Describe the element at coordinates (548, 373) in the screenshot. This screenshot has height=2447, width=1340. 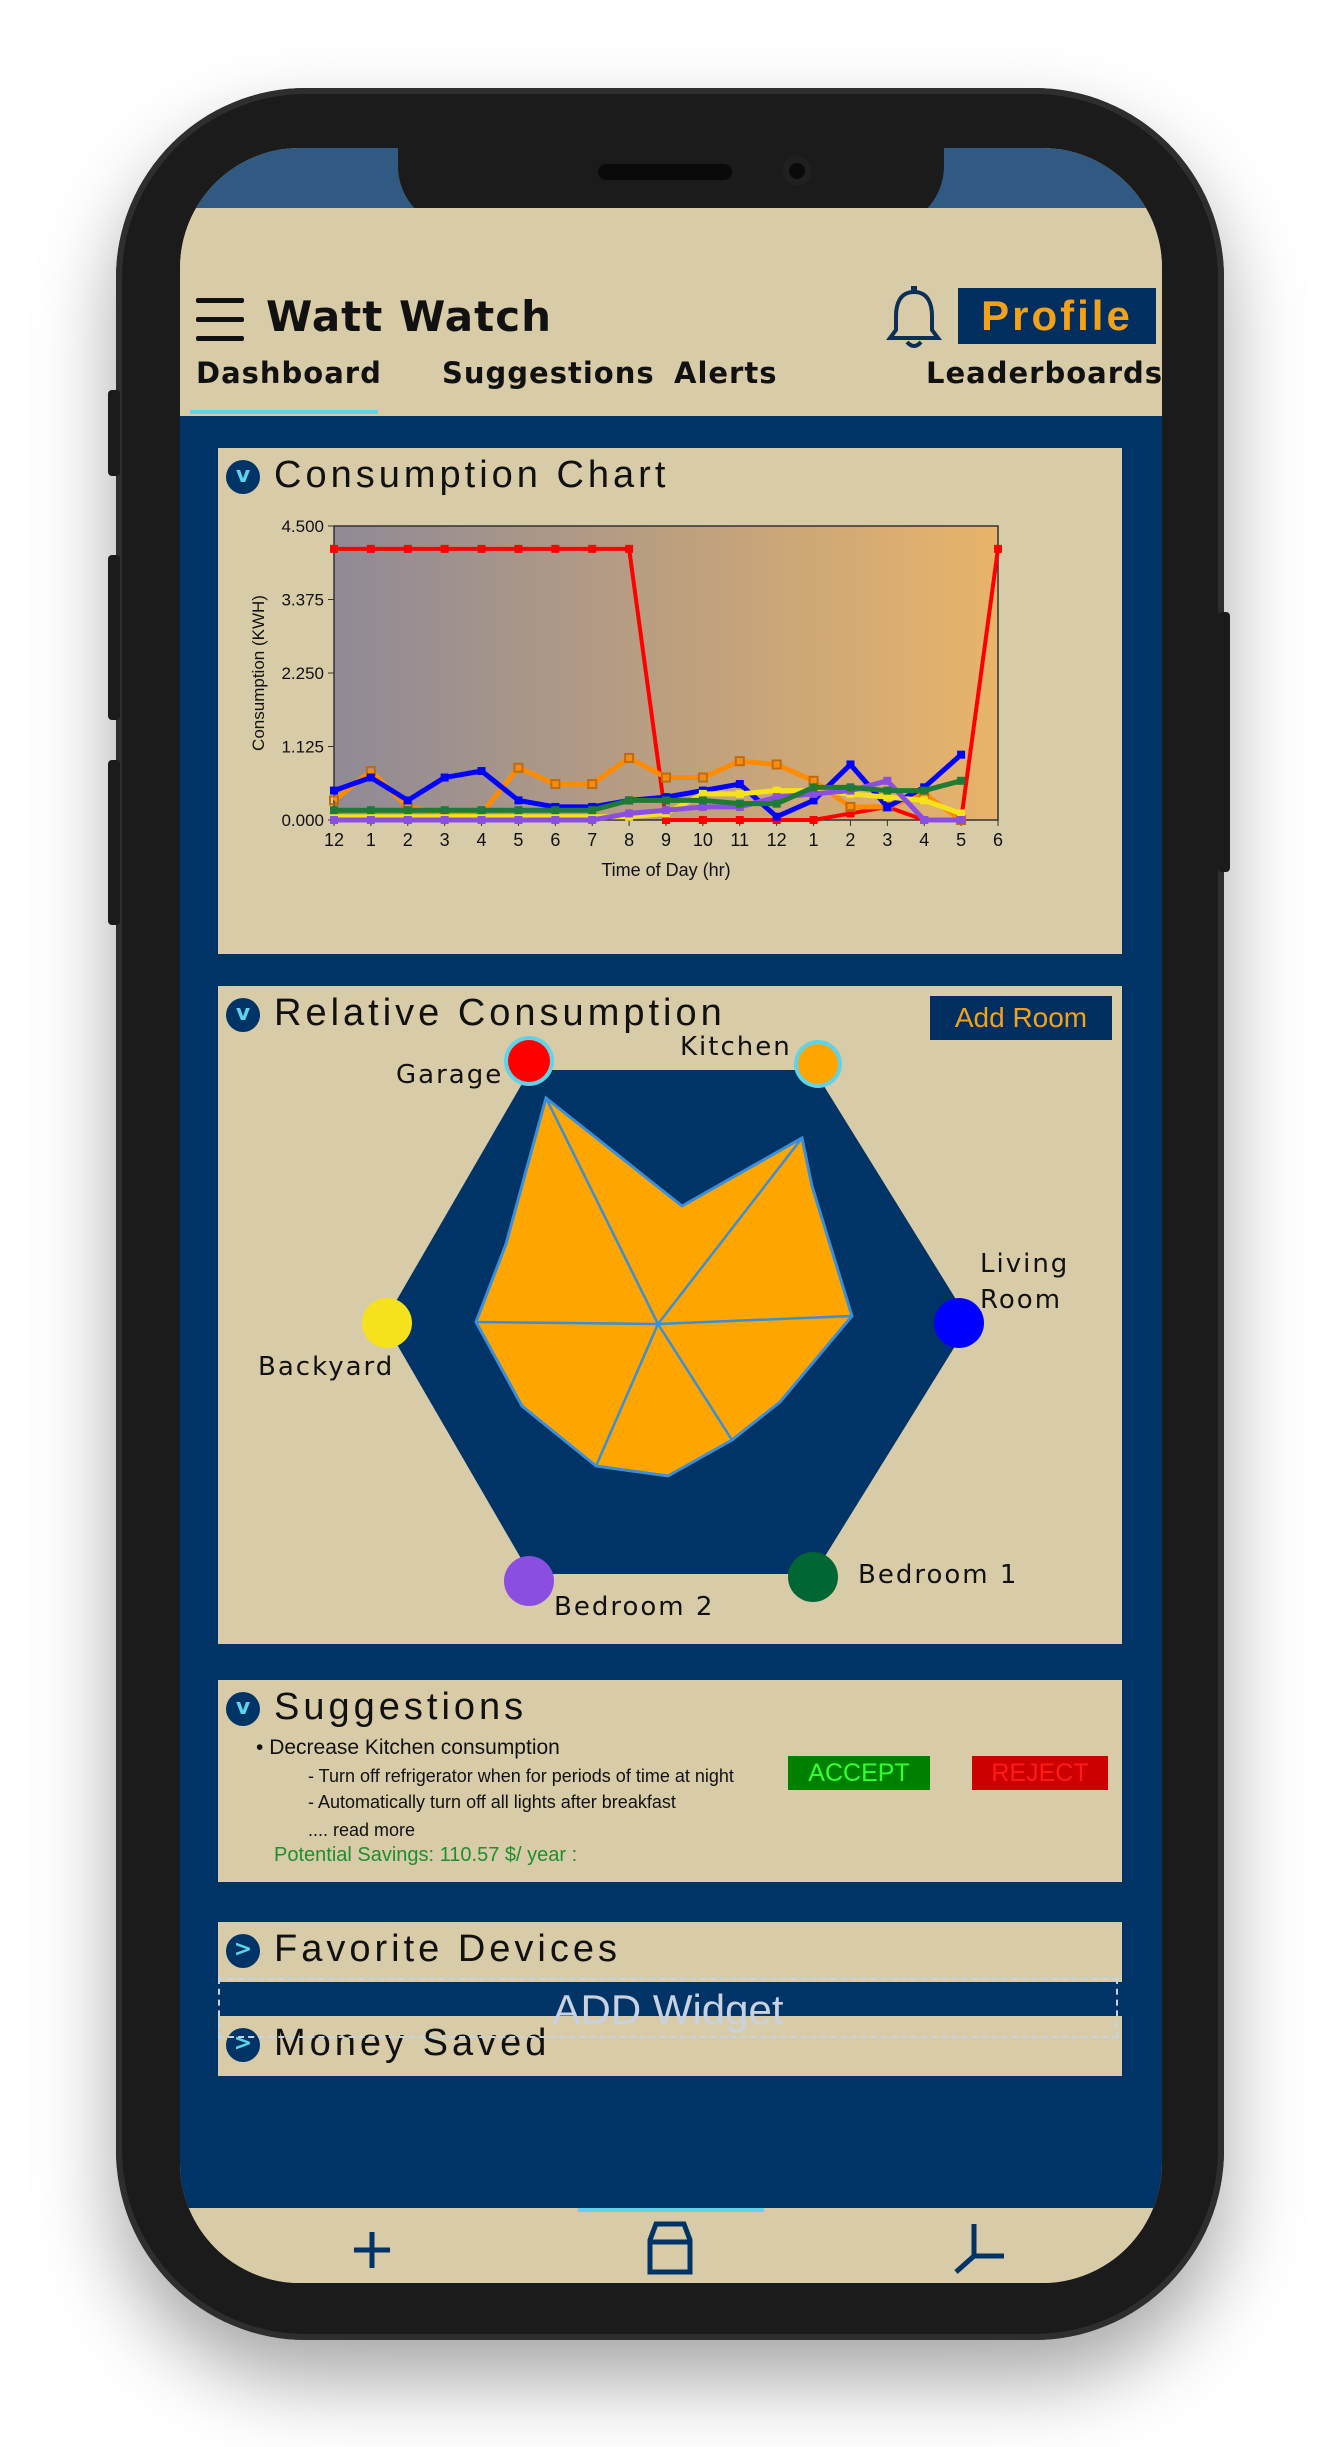
I see `tab-suggestions: Suggestions` at that location.